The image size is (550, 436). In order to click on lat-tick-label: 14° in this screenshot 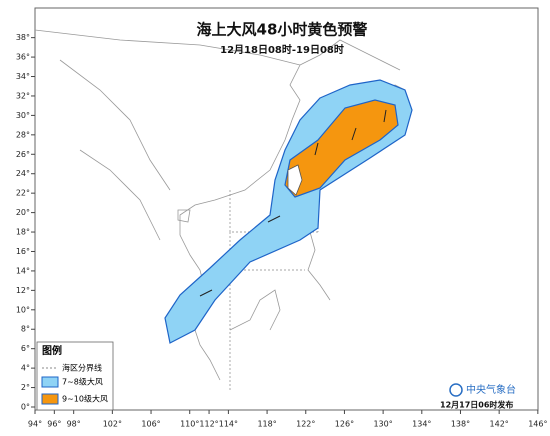, I will do `click(23, 270)`.